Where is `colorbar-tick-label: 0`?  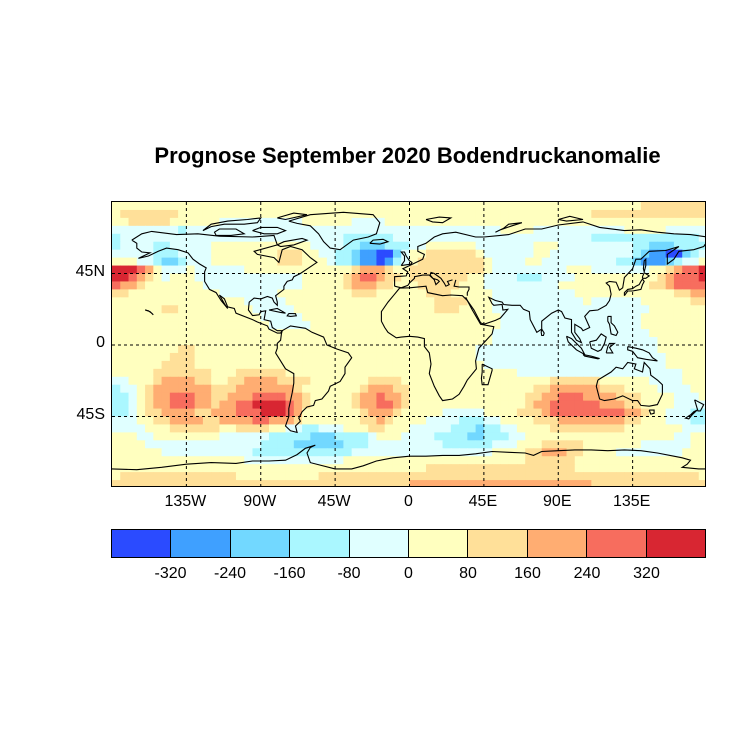
colorbar-tick-label: 0 is located at coordinates (408, 573).